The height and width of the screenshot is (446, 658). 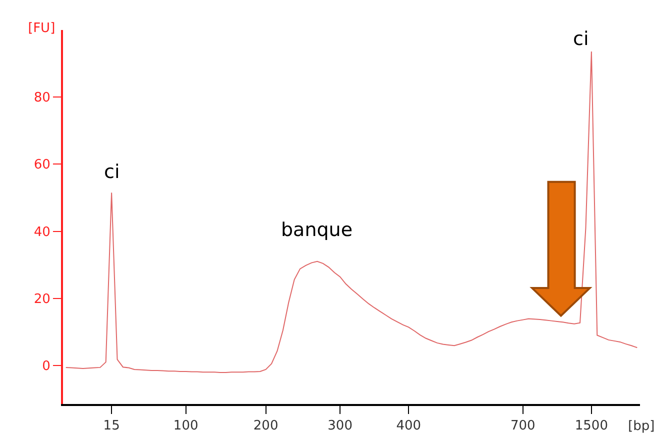 I want to click on annotation: banque, so click(x=317, y=230).